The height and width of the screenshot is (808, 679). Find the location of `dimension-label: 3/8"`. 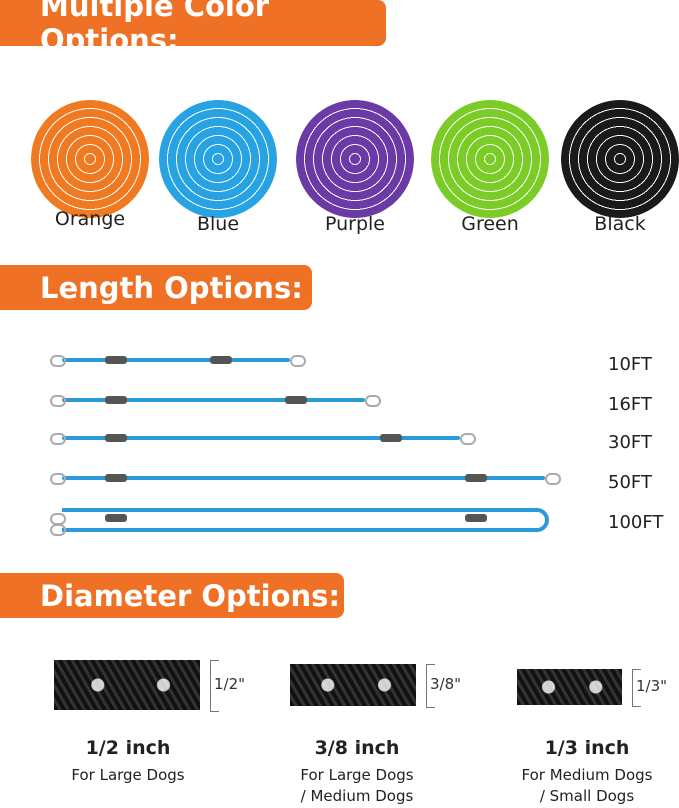

dimension-label: 3/8" is located at coordinates (446, 684).